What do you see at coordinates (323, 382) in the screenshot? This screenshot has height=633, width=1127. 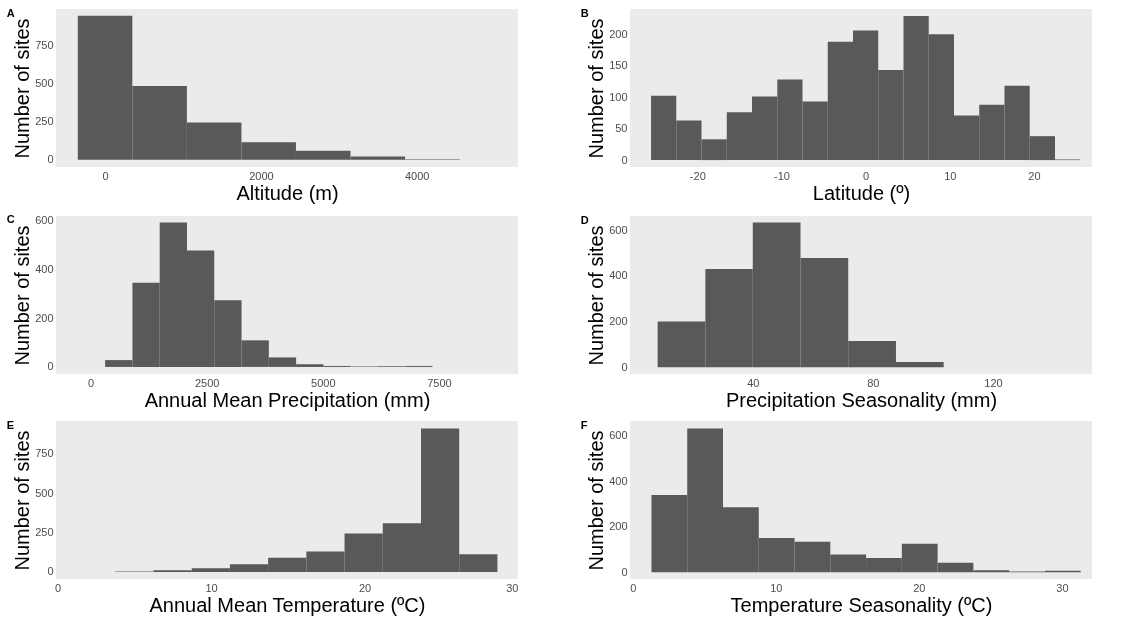 I see `x-tick-label: 5000` at bounding box center [323, 382].